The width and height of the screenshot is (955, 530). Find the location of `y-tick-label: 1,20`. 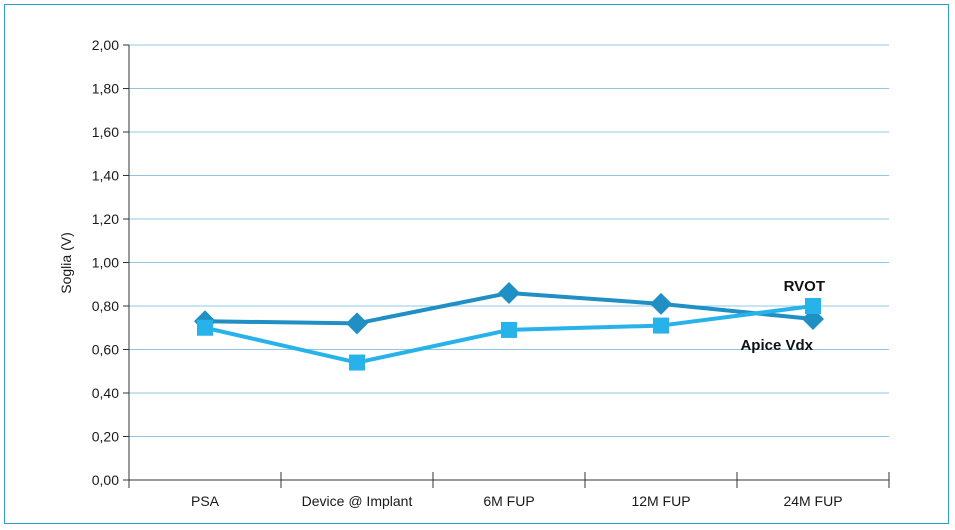

y-tick-label: 1,20 is located at coordinates (105, 219).